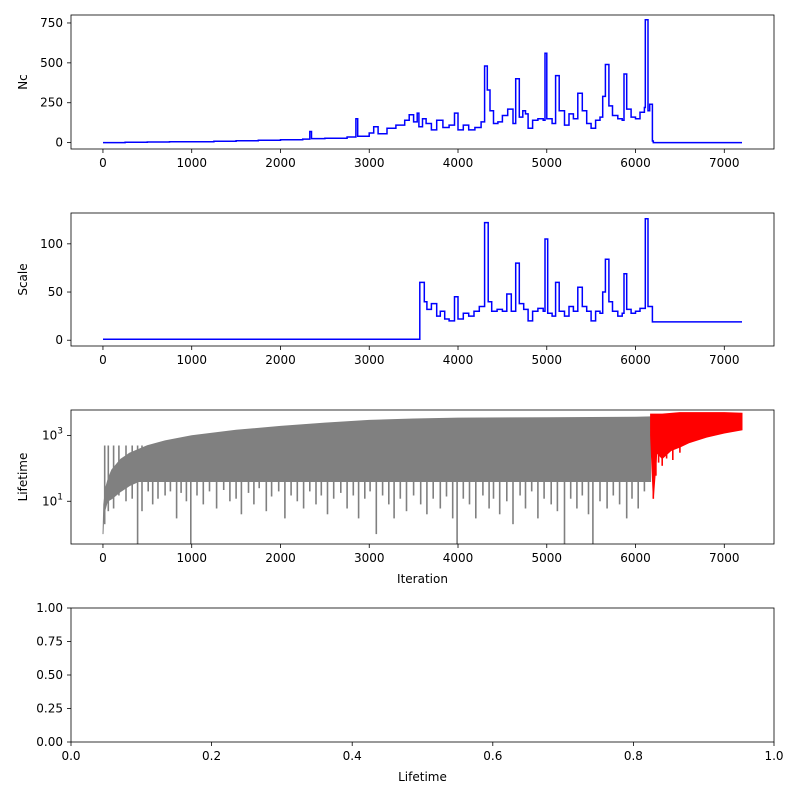 The image size is (800, 800). Describe the element at coordinates (23, 279) in the screenshot. I see `y-axis-label: Scale` at that location.